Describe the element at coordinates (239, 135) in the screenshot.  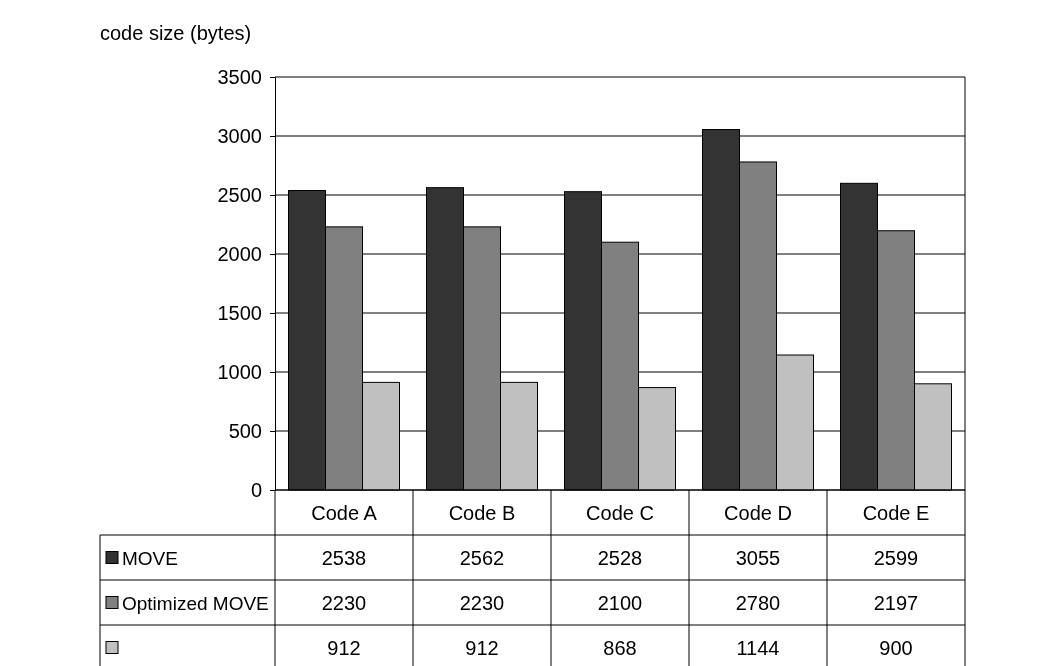
I see `y-tick-label: 3000` at that location.